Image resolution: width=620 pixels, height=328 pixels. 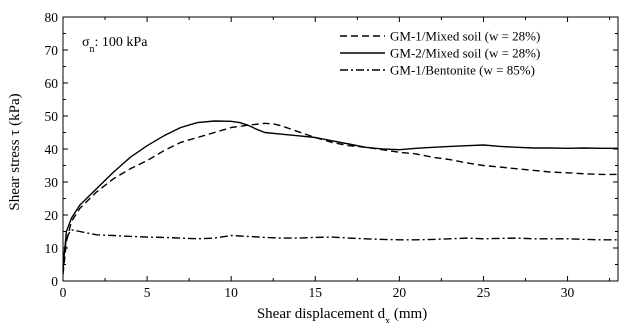 What do you see at coordinates (462, 70) in the screenshot?
I see `legend-label-3: GM-1/Bentonite (w = 85%)` at bounding box center [462, 70].